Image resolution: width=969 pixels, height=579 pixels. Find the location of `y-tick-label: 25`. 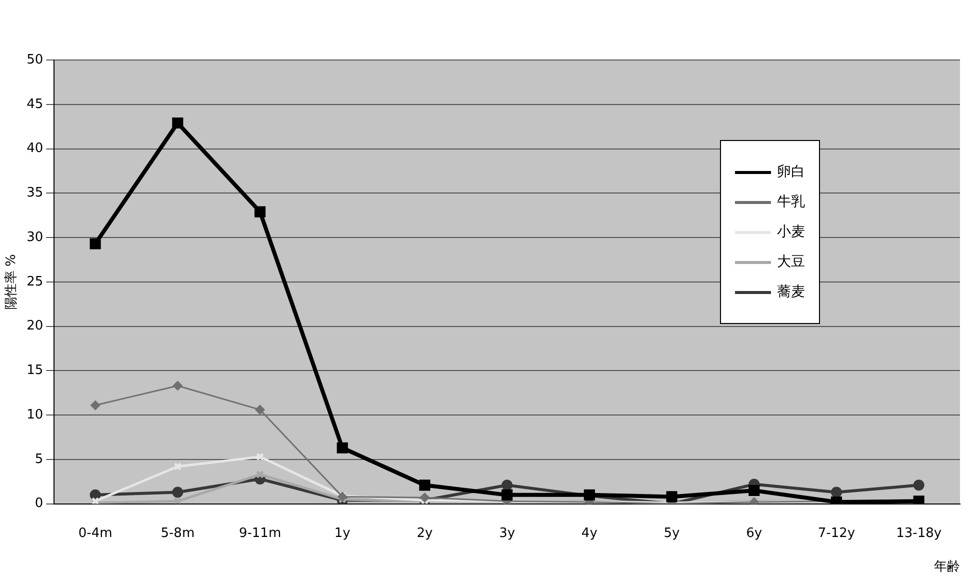

y-tick-label: 25 is located at coordinates (35, 282).